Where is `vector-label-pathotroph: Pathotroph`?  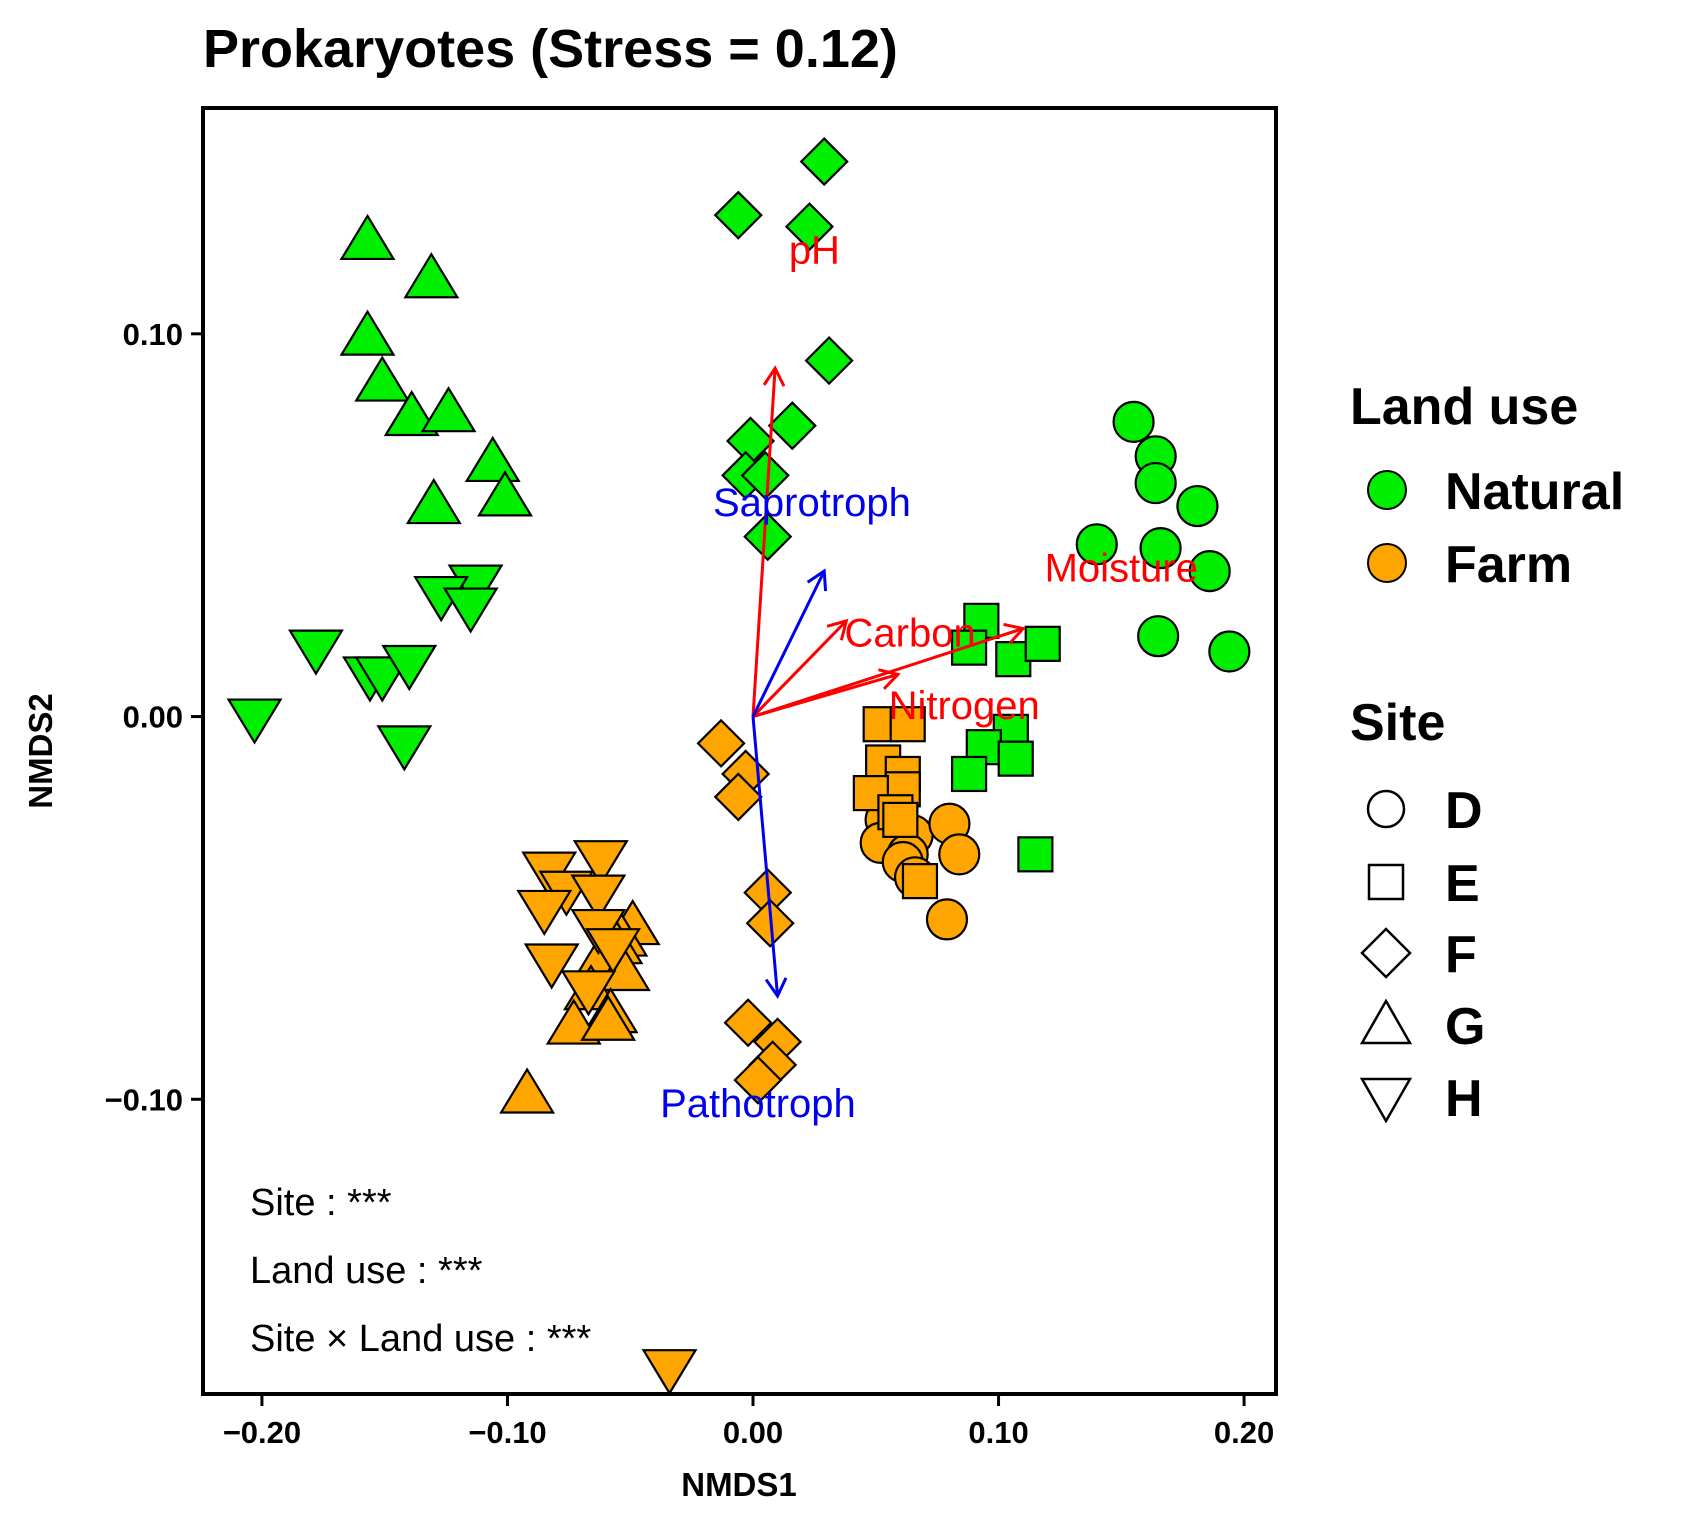
vector-label-pathotroph: Pathotroph is located at coordinates (758, 1104).